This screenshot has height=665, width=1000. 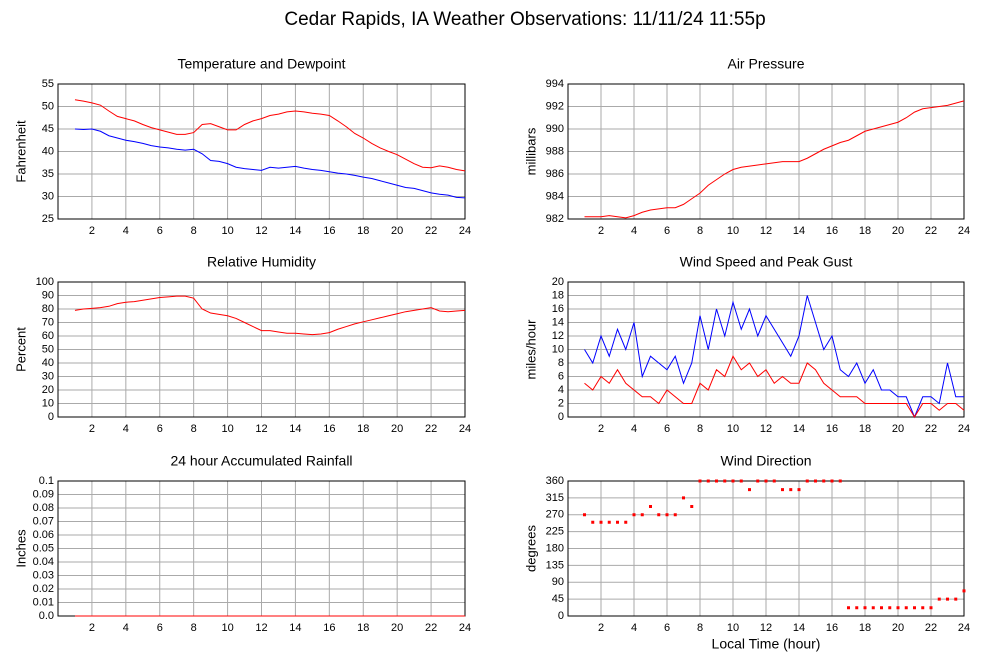 What do you see at coordinates (558, 309) in the screenshot?
I see `y-tick-label: 16` at bounding box center [558, 309].